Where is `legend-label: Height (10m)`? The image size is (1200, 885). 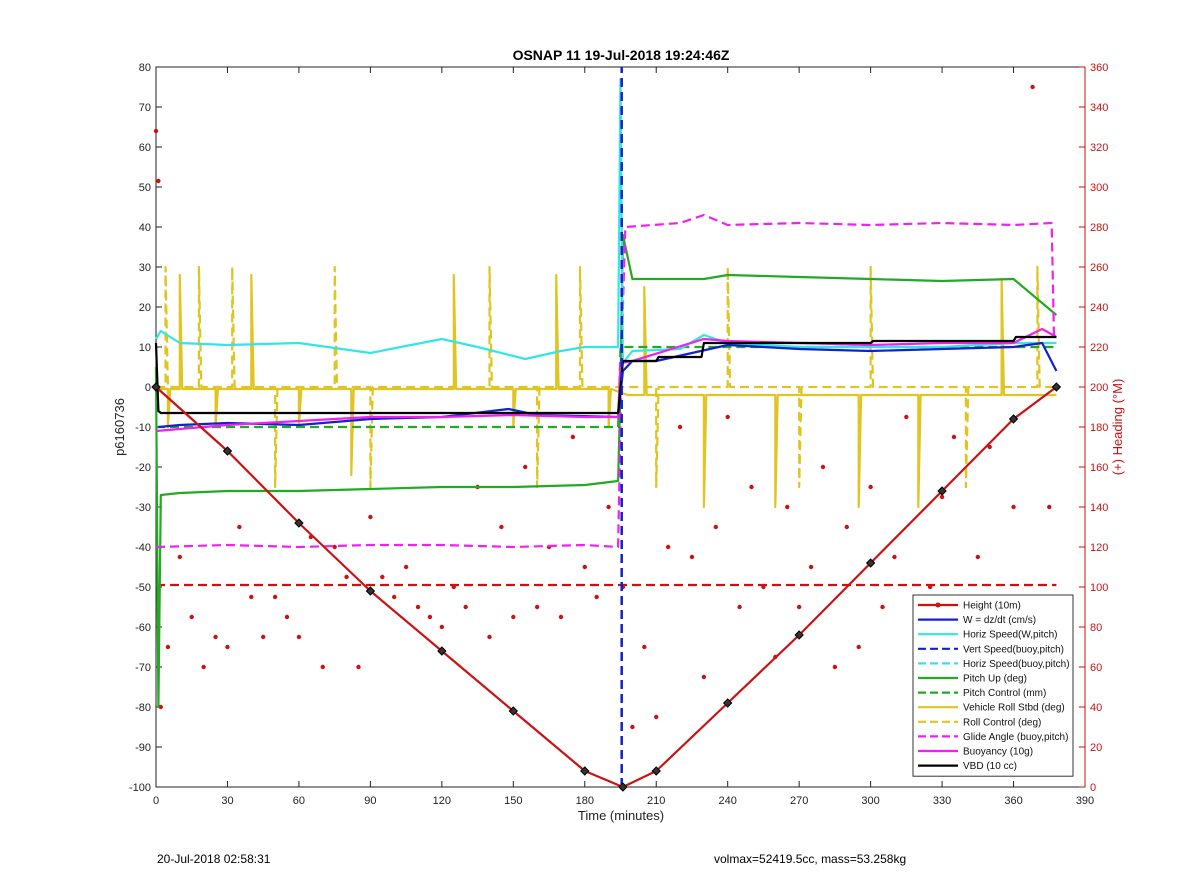 legend-label: Height (10m) is located at coordinates (992, 606).